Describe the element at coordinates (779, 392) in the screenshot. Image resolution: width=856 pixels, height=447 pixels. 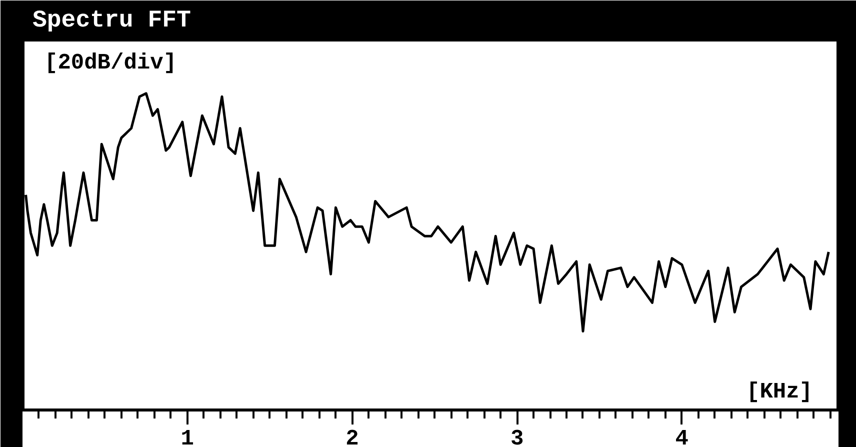
I see `x-axis-title: [KHz]` at that location.